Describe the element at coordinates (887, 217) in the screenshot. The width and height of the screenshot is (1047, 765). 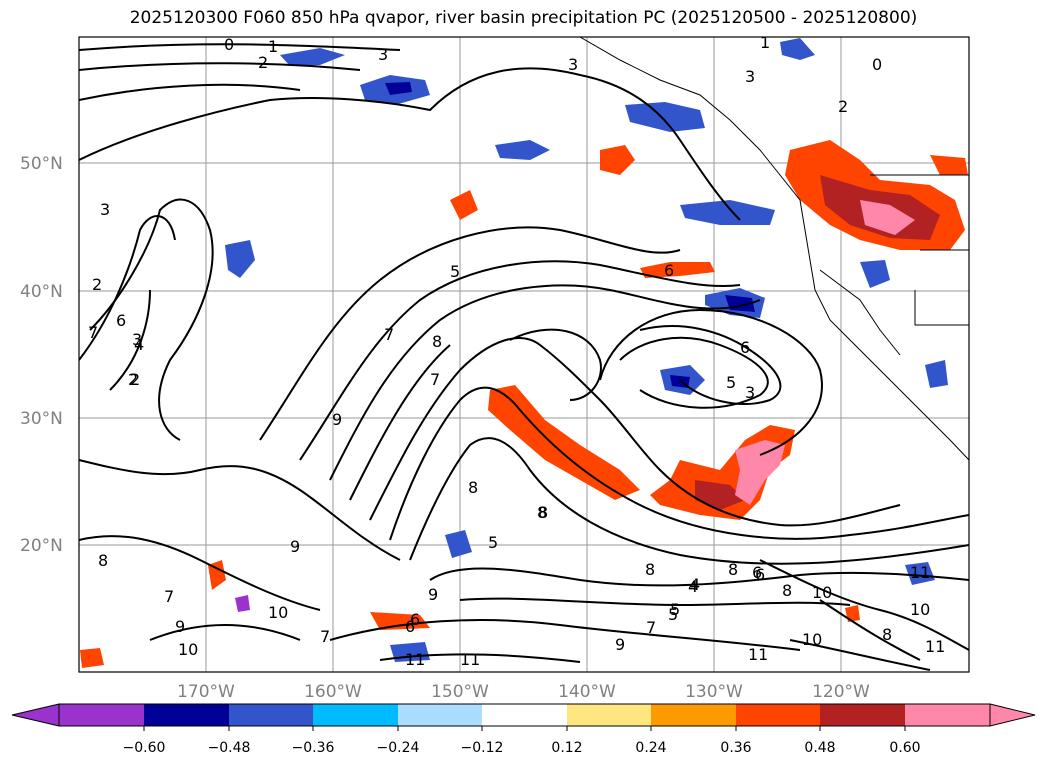
I see `pc-positive-peak` at that location.